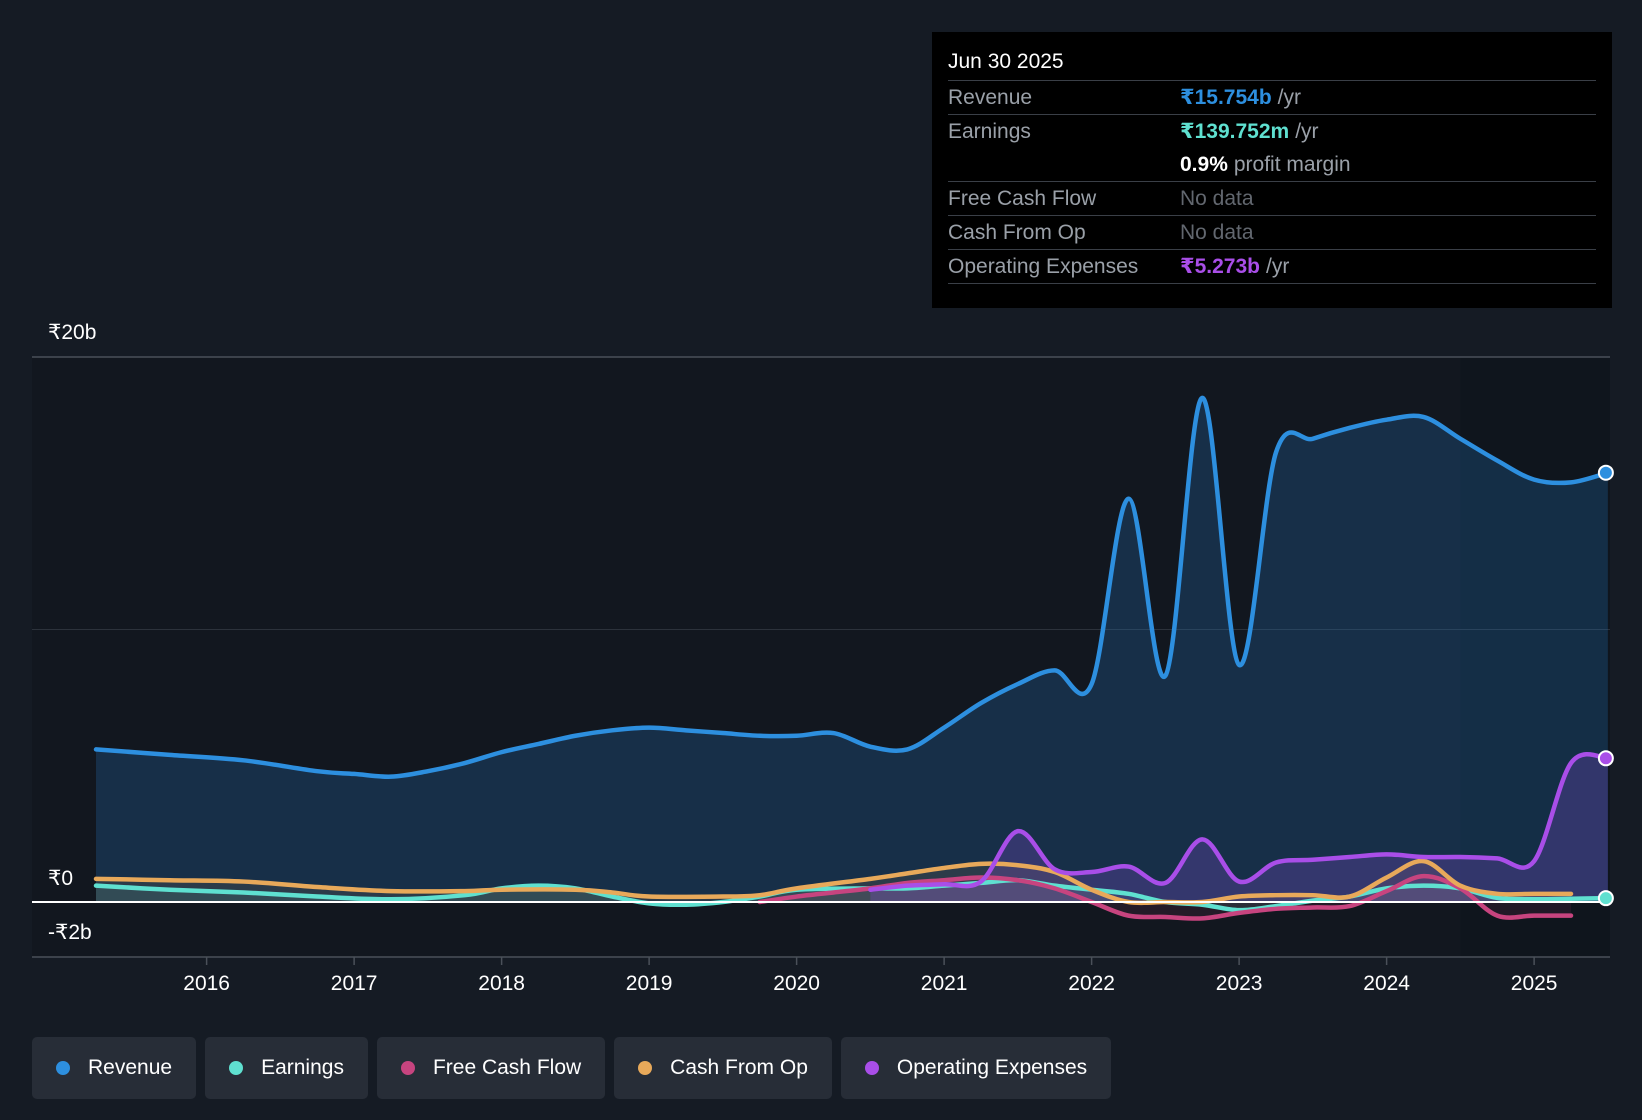 Image resolution: width=1642 pixels, height=1120 pixels. Describe the element at coordinates (206, 983) in the screenshot. I see `x-tick-label: 2016` at that location.